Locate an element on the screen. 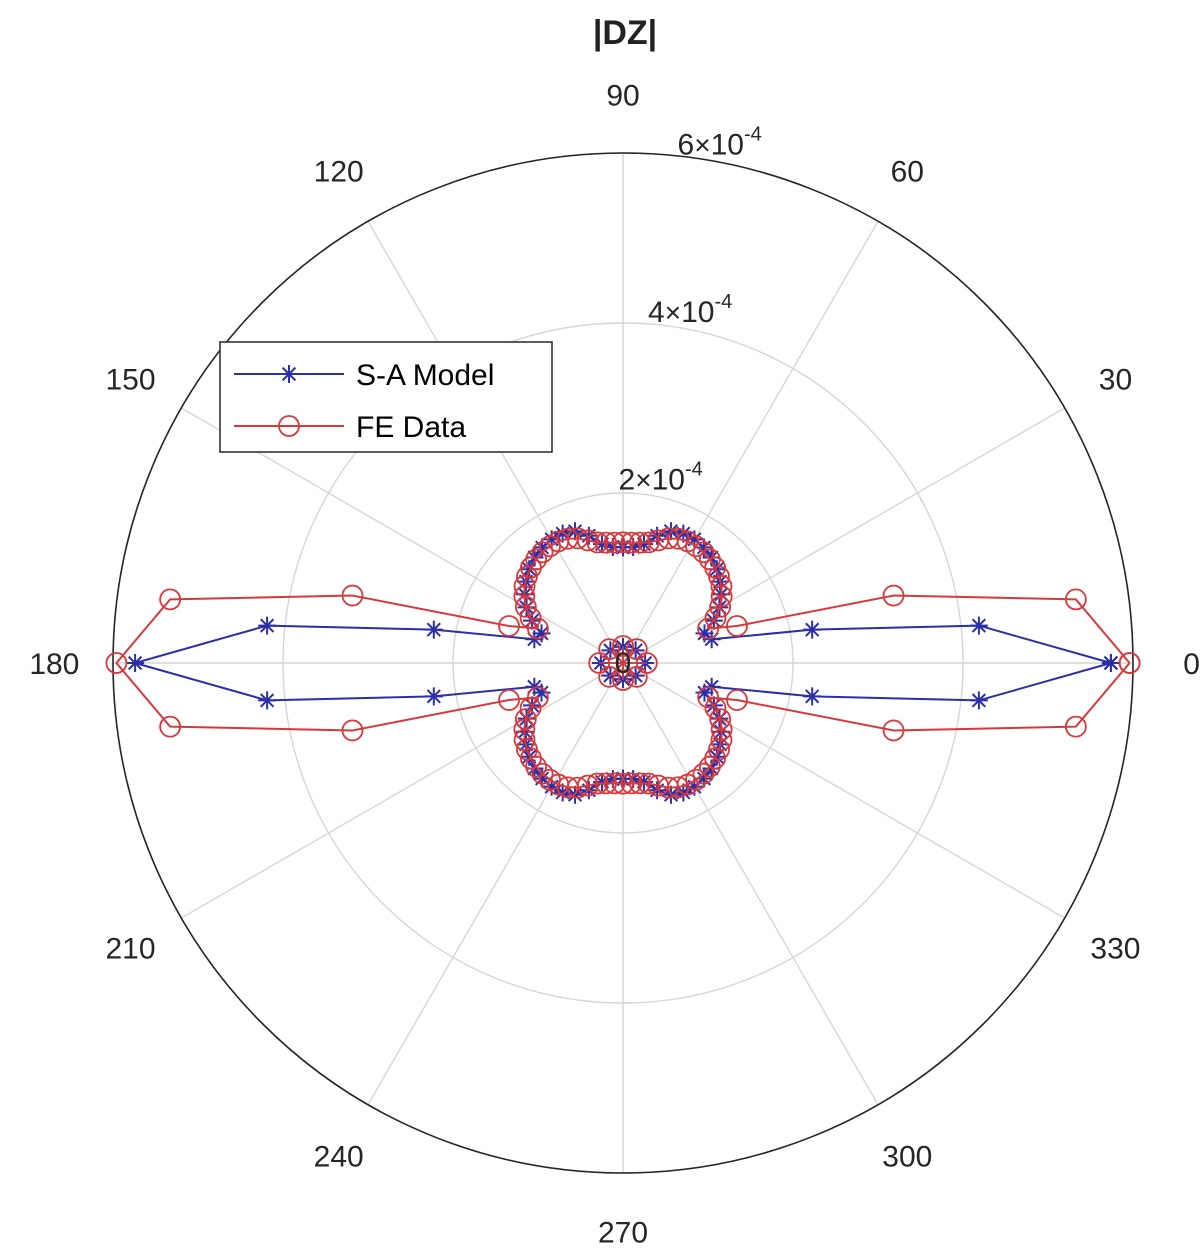 This screenshot has width=1200, height=1254. legend: S-A Model FE Data is located at coordinates (386, 397).